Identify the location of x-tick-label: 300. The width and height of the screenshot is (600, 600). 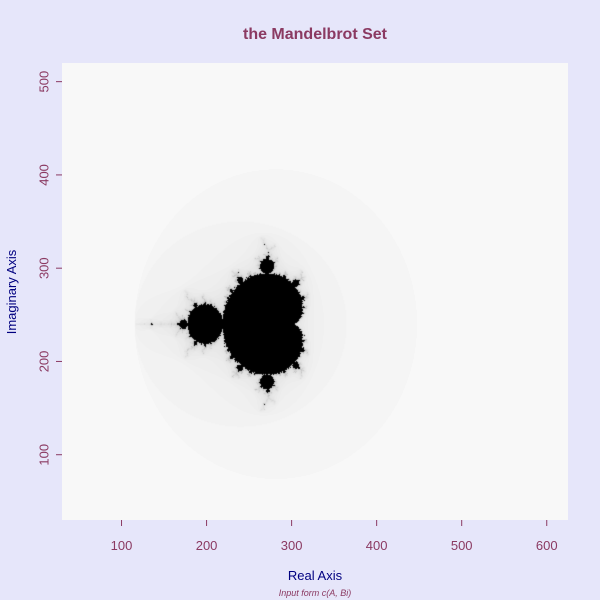
(292, 545).